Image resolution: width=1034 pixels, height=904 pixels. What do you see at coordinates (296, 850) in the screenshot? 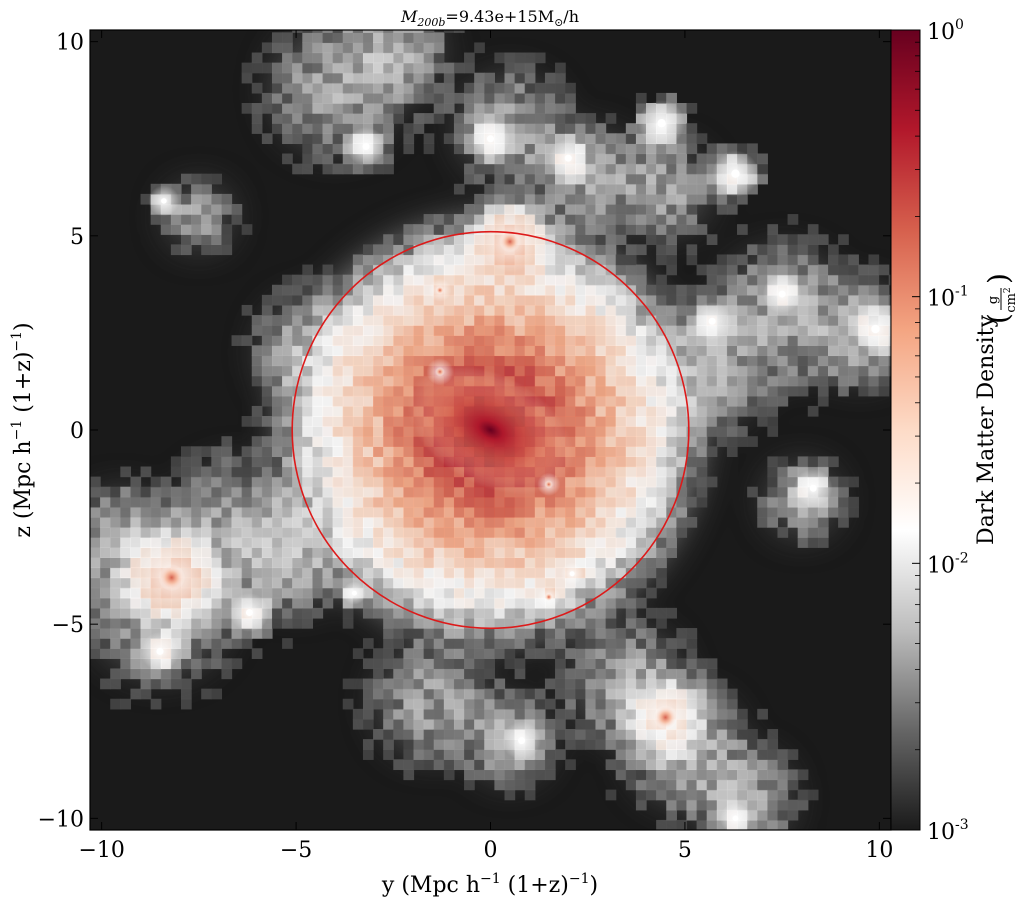
I see `x-tick-label: −5` at bounding box center [296, 850].